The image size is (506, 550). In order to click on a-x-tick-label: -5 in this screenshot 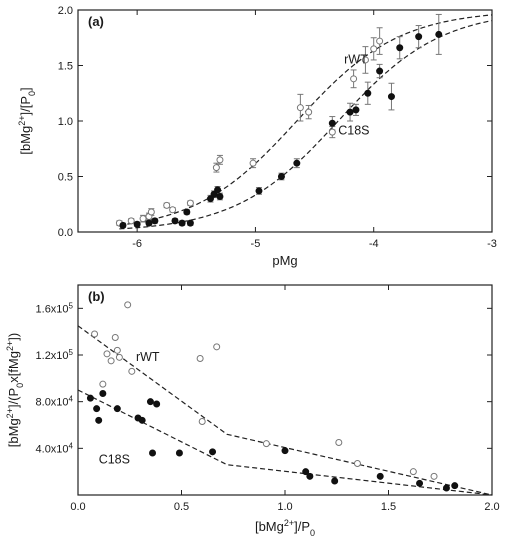, I will do `click(256, 244)`.